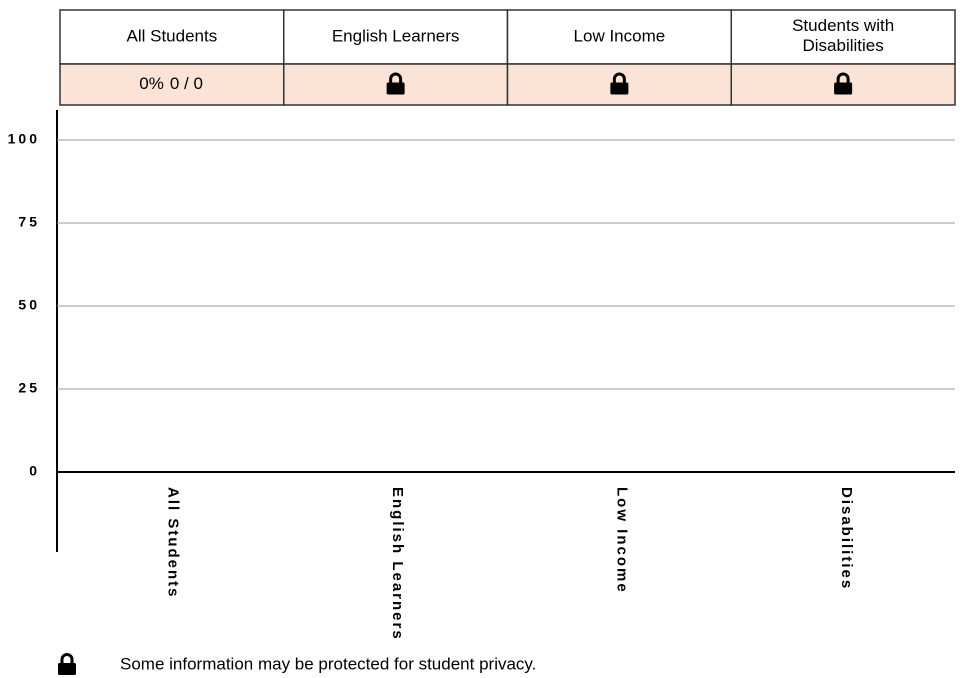 The image size is (970, 678). Describe the element at coordinates (34, 471) in the screenshot. I see `y-tick-label: 0` at that location.